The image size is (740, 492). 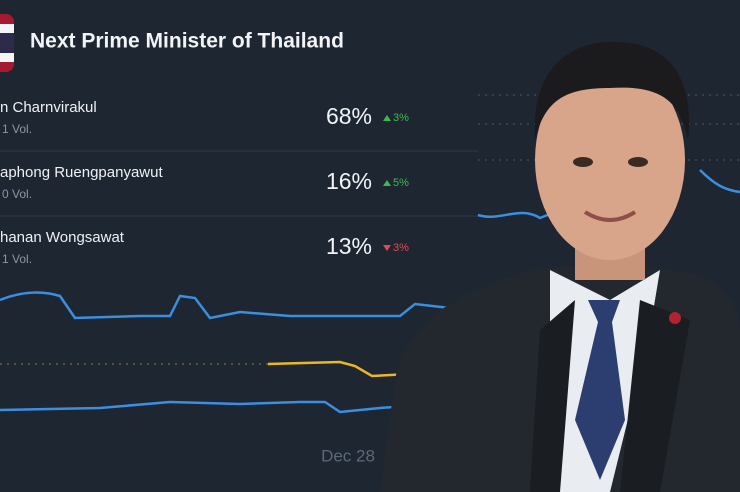 What do you see at coordinates (349, 246) in the screenshot?
I see `outcome-chance: 13%` at bounding box center [349, 246].